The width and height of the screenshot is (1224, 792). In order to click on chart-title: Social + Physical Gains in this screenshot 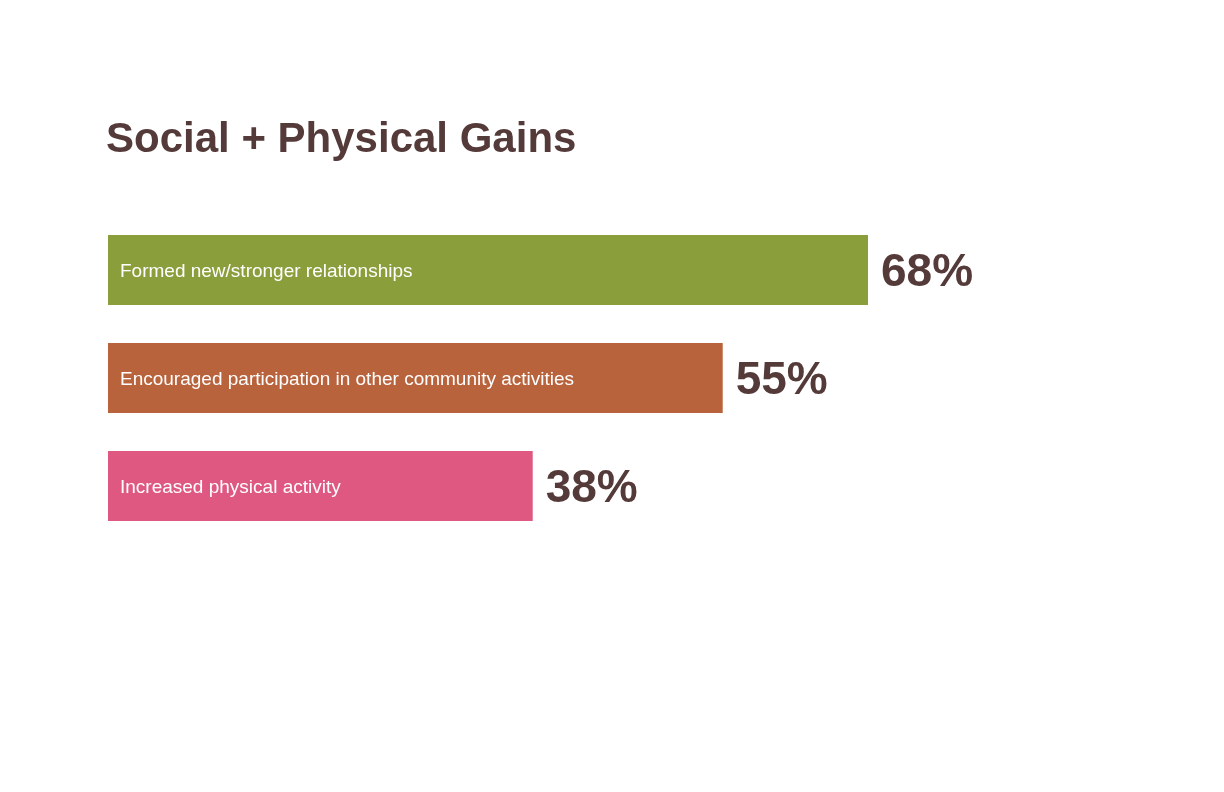, I will do `click(341, 137)`.